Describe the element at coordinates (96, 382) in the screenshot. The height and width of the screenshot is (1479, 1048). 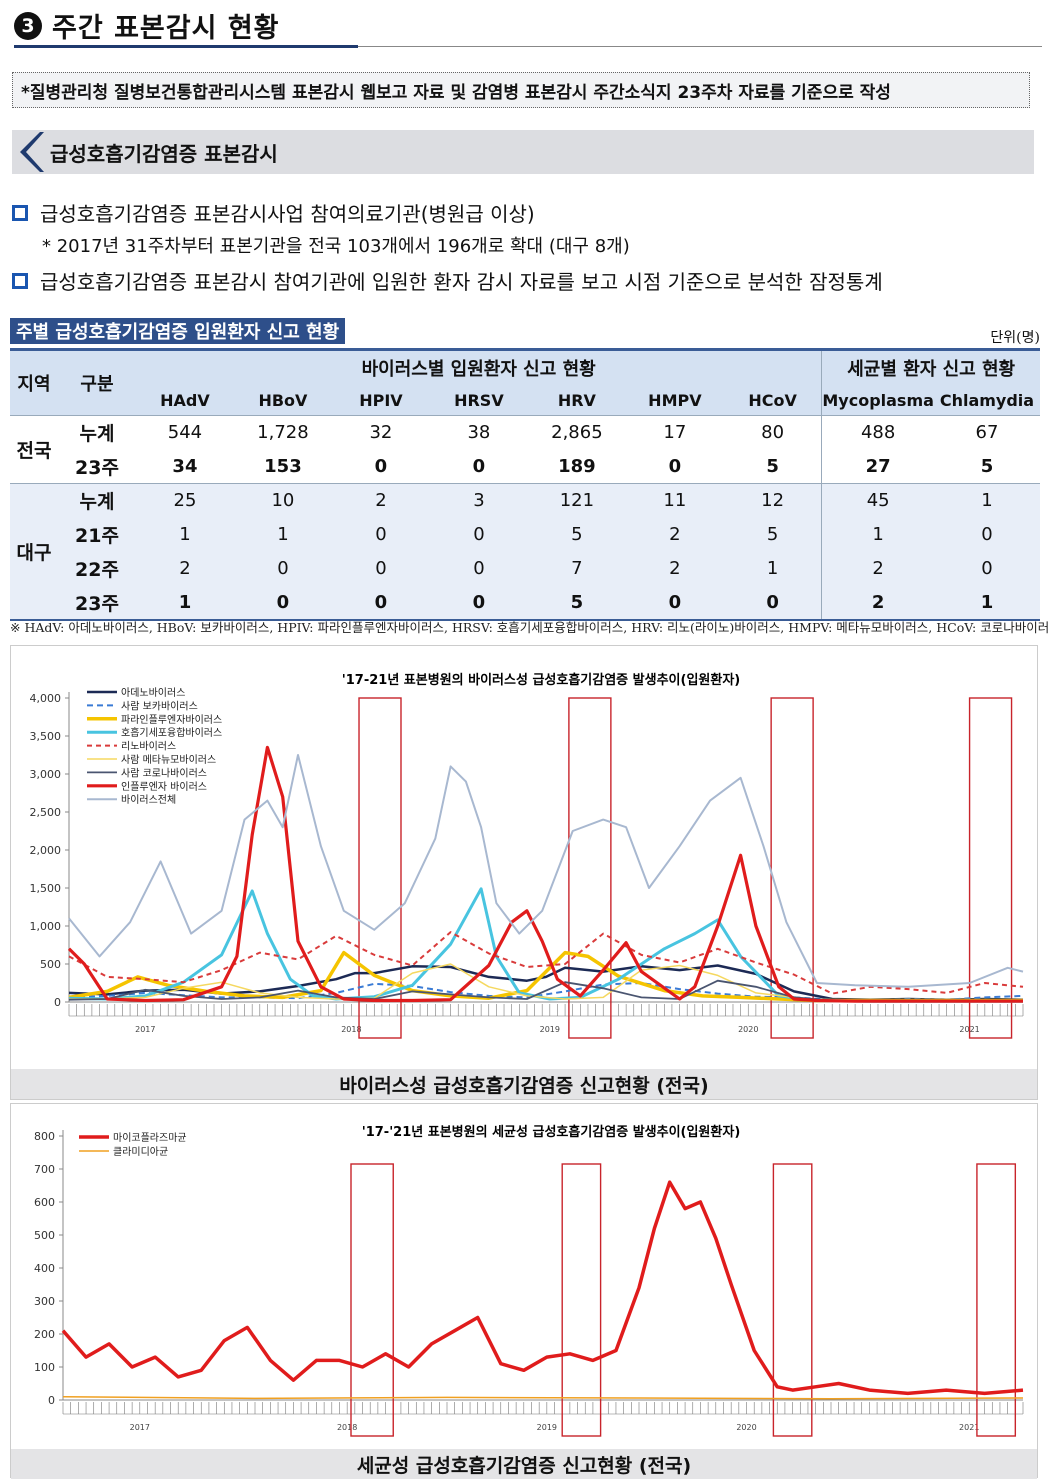
I see `header-gubun: 구분` at that location.